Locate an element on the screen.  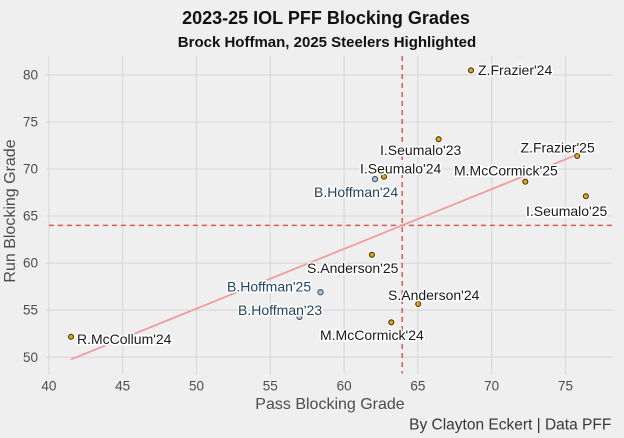
svg-text: 40 is located at coordinates (48, 386).